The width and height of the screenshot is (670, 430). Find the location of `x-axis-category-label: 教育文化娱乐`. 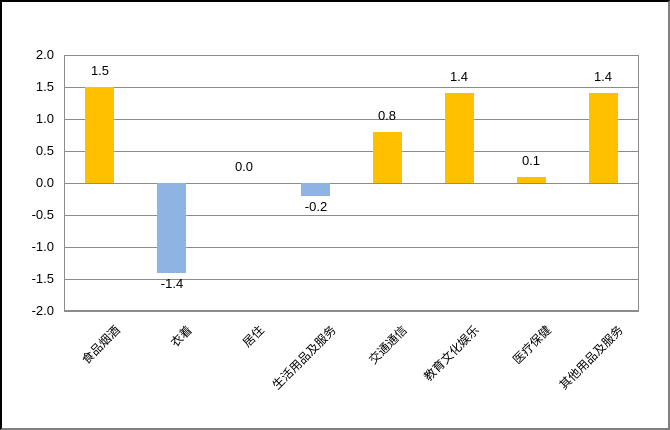

x-axis-category-label: 教育文化娱乐 is located at coordinates (451, 353).